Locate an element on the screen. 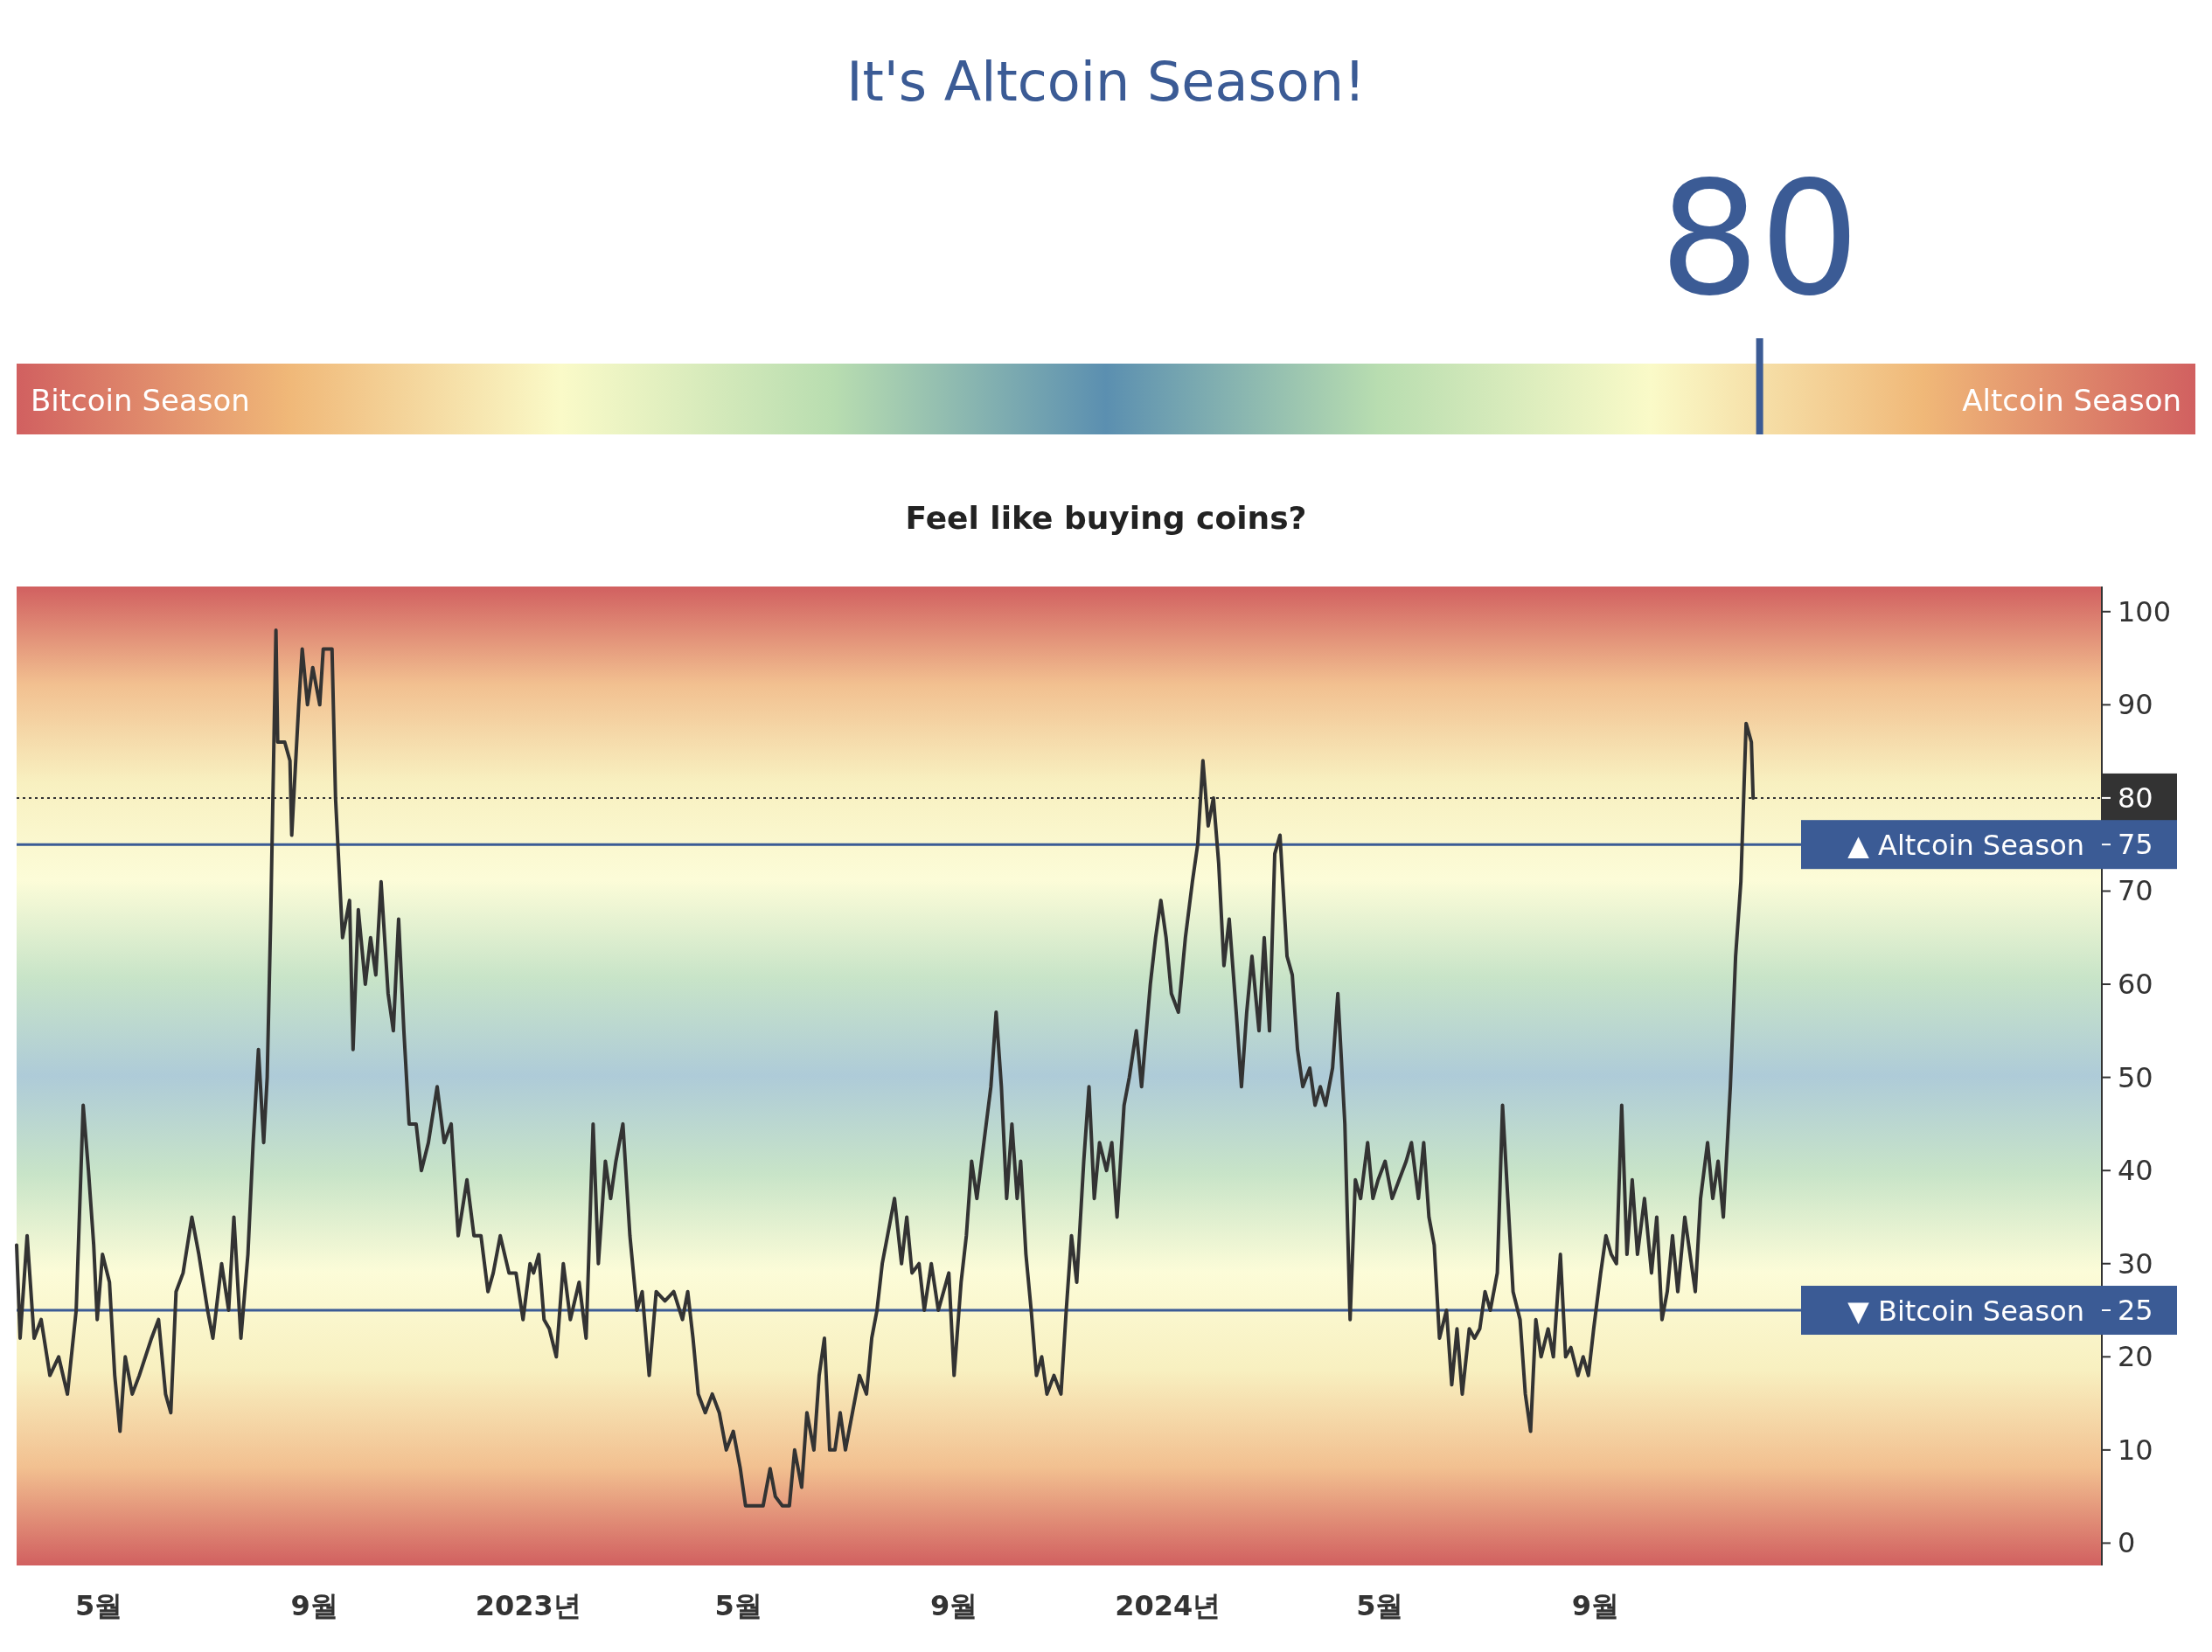 The width and height of the screenshot is (2212, 1652). y-tick-label: 75 is located at coordinates (2135, 845).